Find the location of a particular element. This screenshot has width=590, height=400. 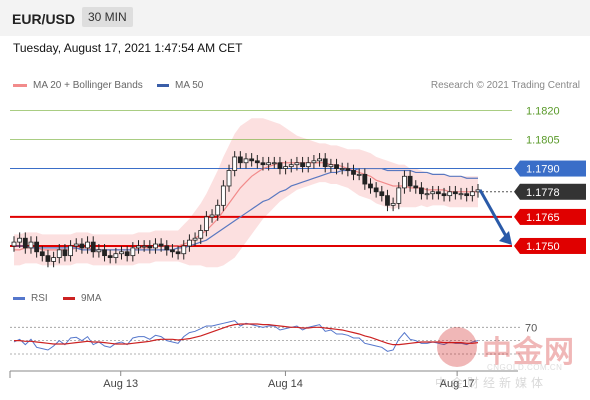

level-label-text: 1.1805 is located at coordinates (543, 141).